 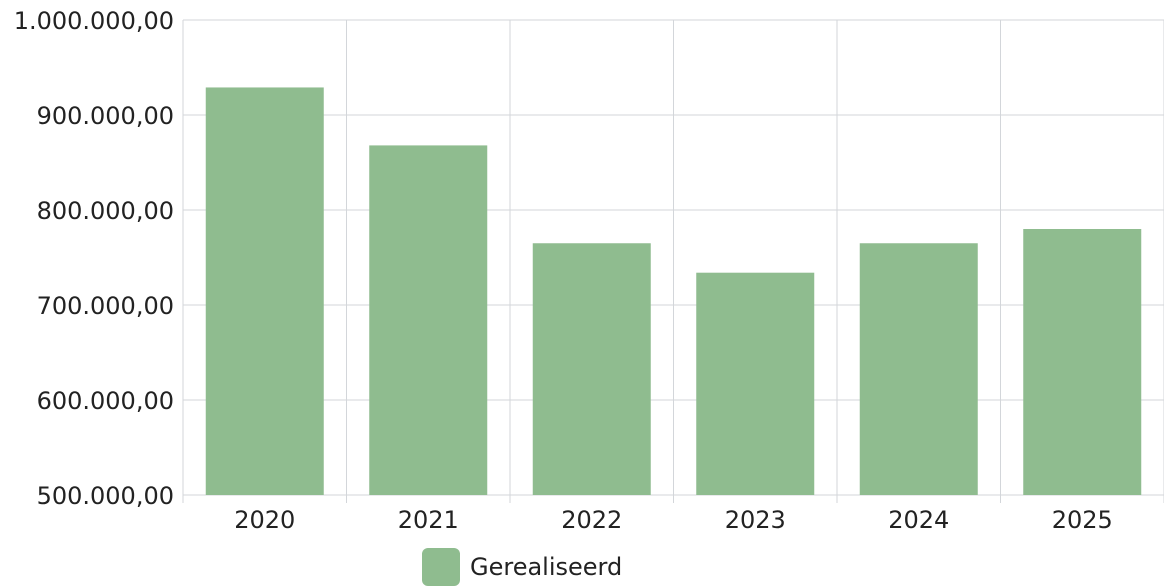 What do you see at coordinates (546, 567) in the screenshot?
I see `legend-label: Gerealiseerd` at bounding box center [546, 567].